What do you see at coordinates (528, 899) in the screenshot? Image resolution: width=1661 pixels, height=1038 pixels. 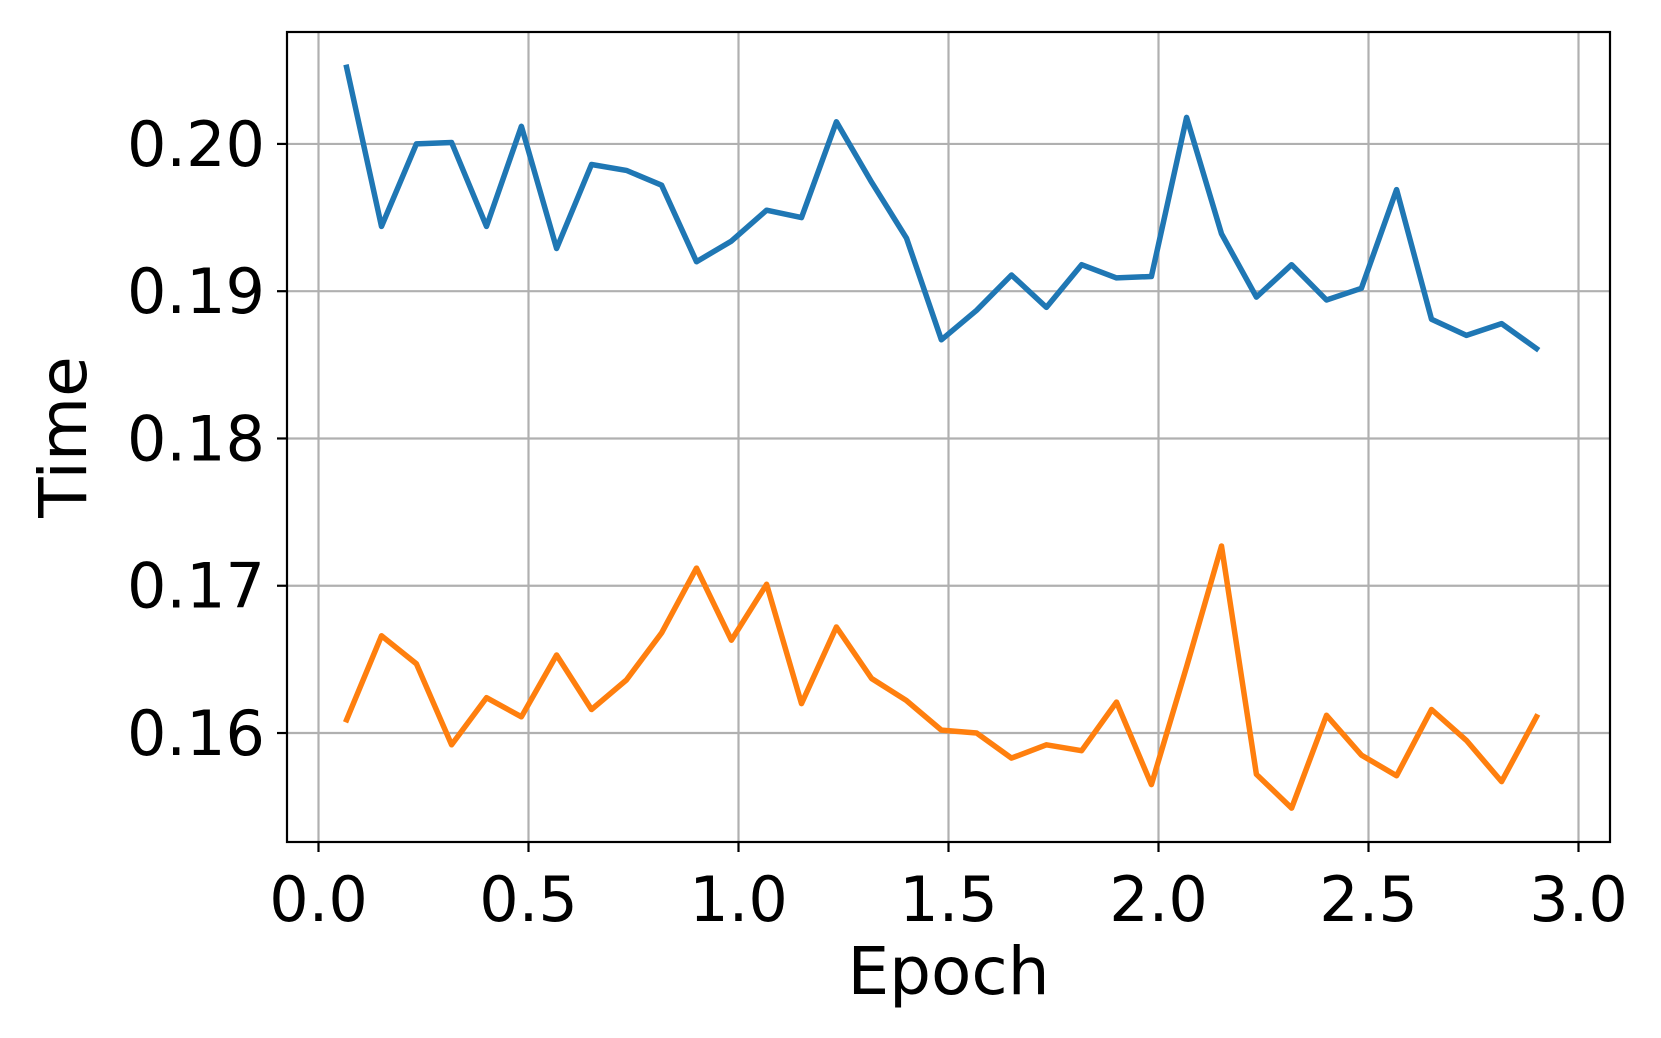 I see `x-tick-label: 0.5` at bounding box center [528, 899].